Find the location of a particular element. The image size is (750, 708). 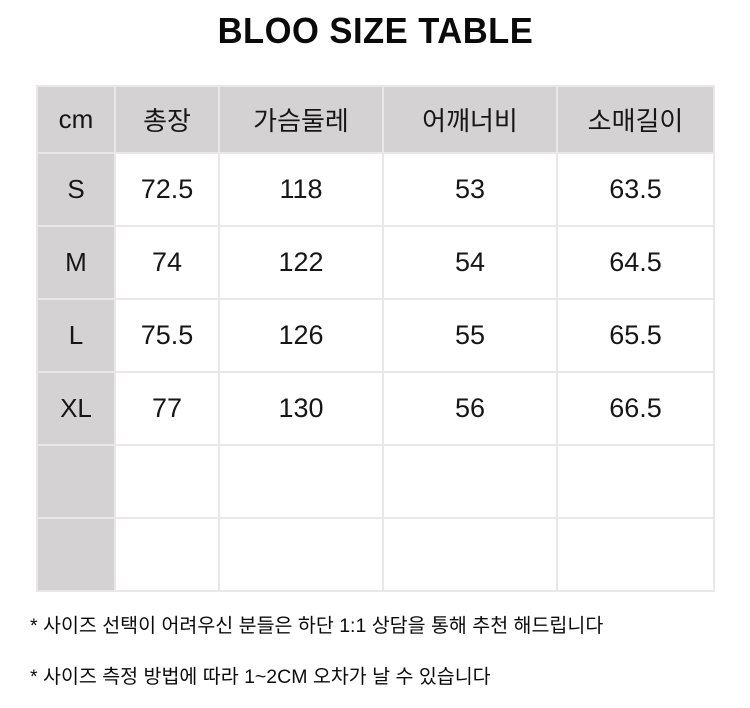

value-cell: 74 is located at coordinates (167, 262).